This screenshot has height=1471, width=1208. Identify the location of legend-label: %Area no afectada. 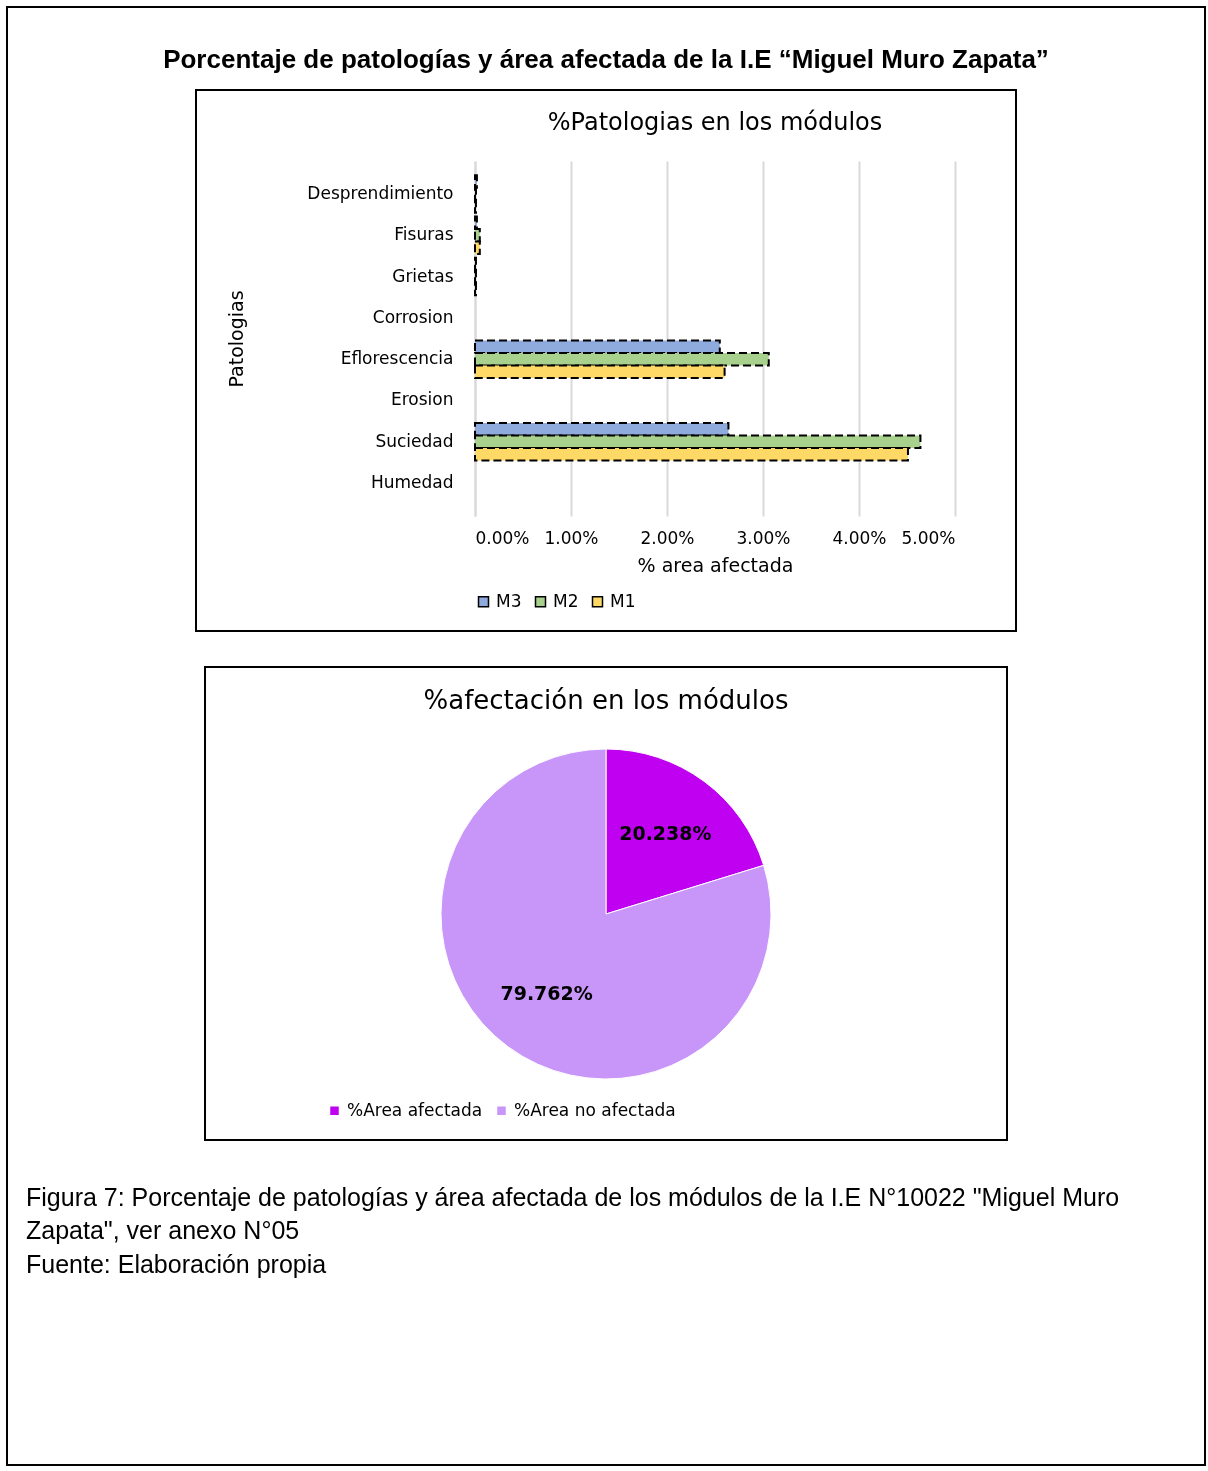
(595, 1109).